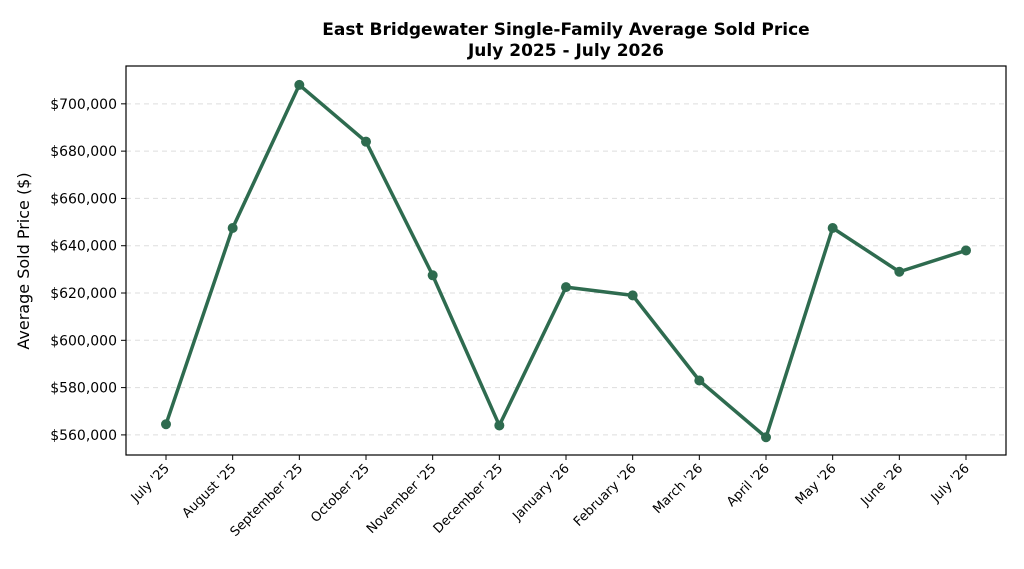 This screenshot has width=1024, height=569. Describe the element at coordinates (541, 492) in the screenshot. I see `x-tick-label: January '26` at that location.